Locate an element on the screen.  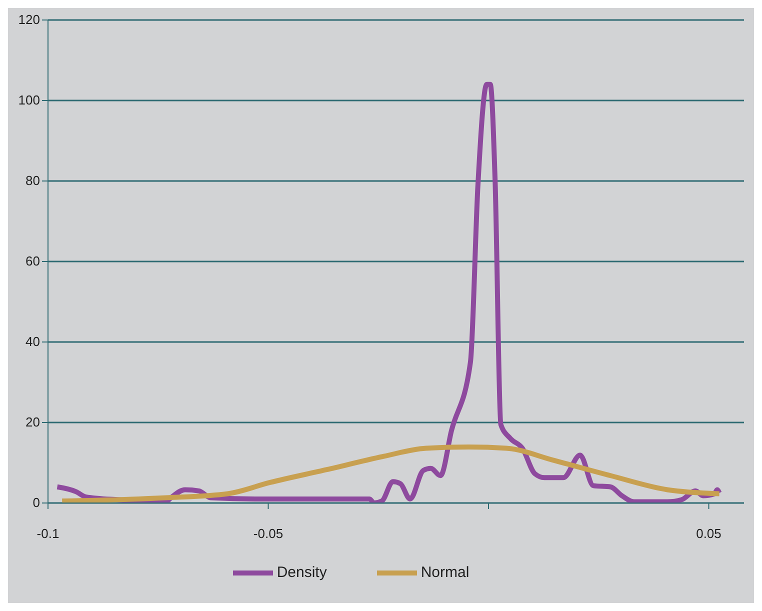
legend-label: Normal is located at coordinates (445, 572).